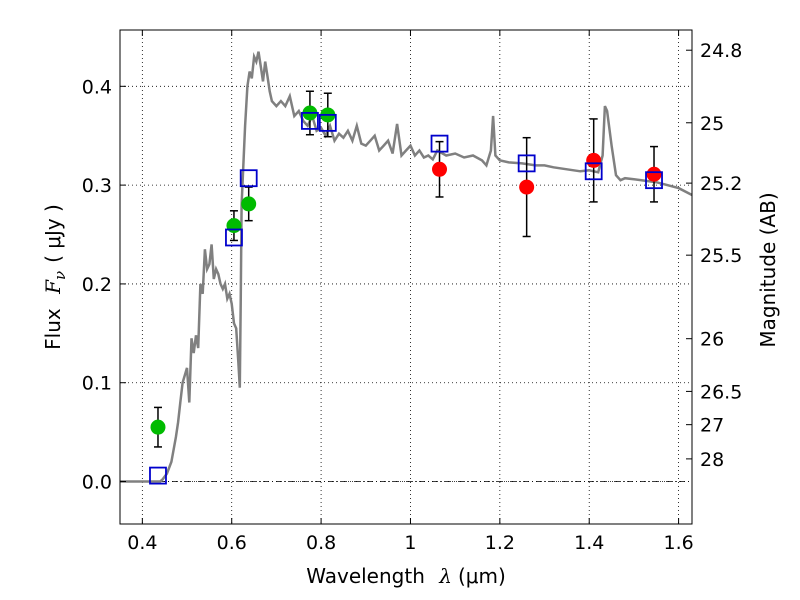  I want to click on x-tick-label-4: 1.2, so click(500, 543).